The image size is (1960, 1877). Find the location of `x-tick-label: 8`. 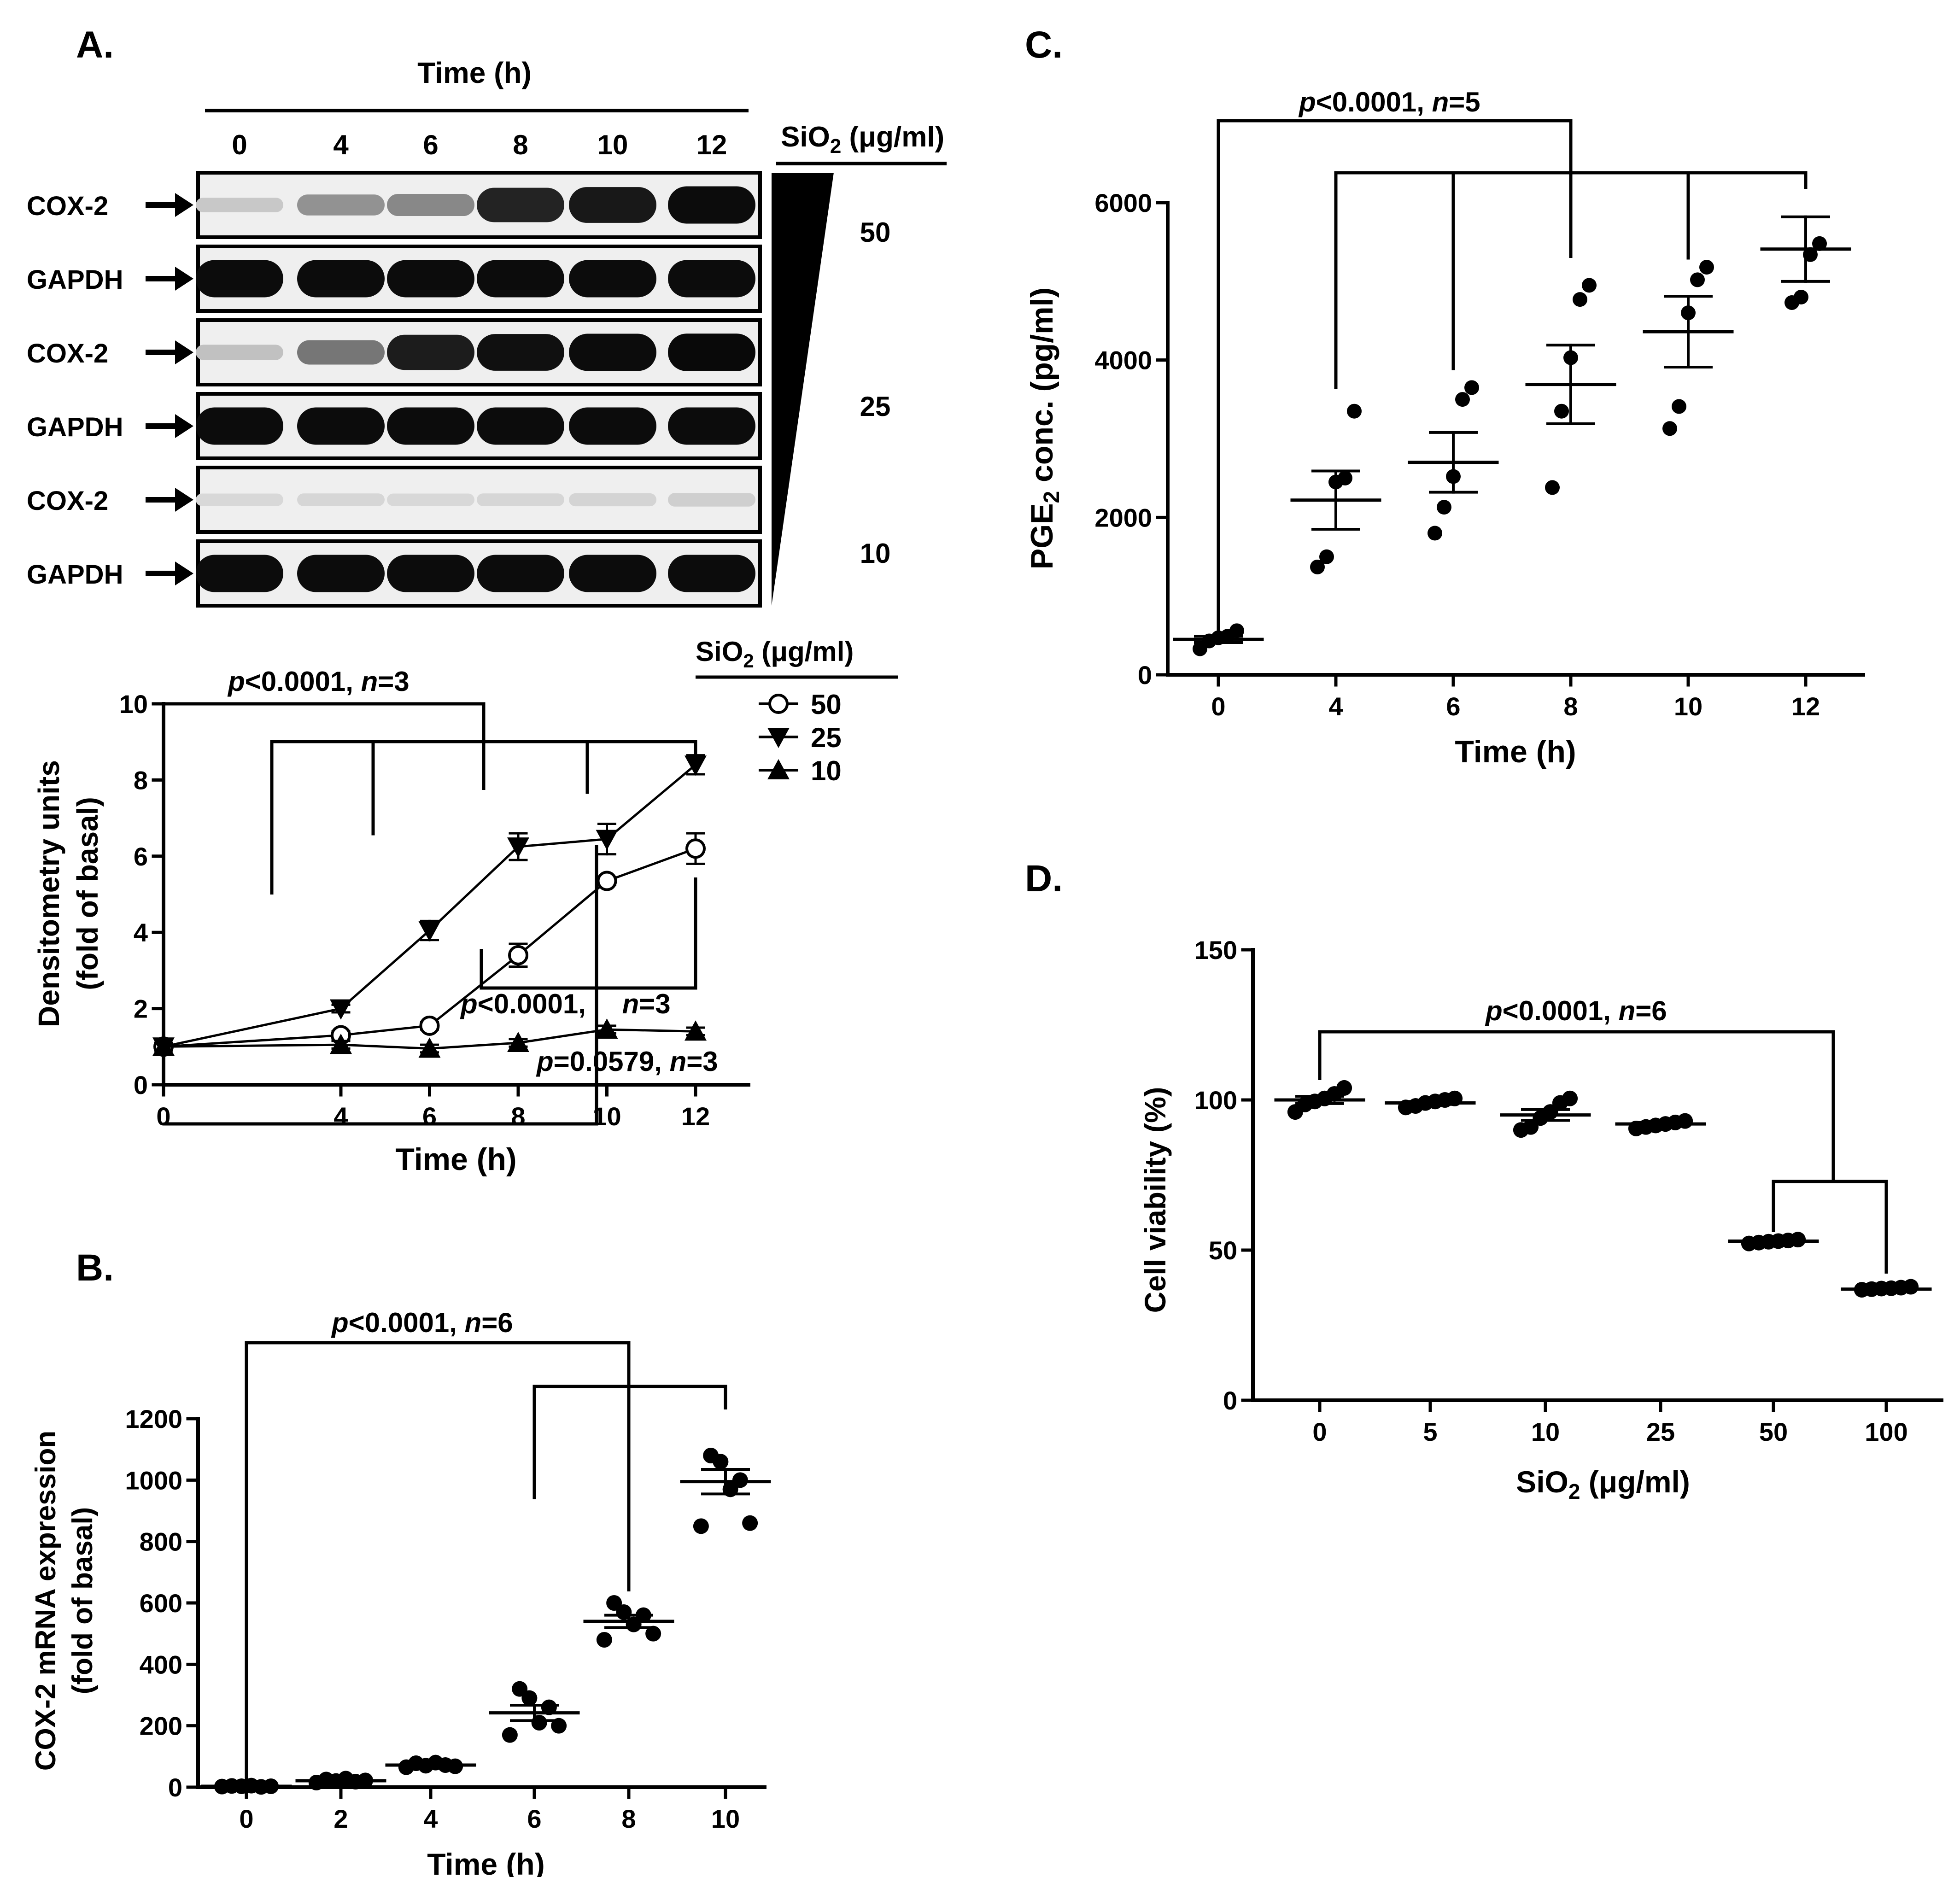

x-tick-label: 8 is located at coordinates (628, 1819).